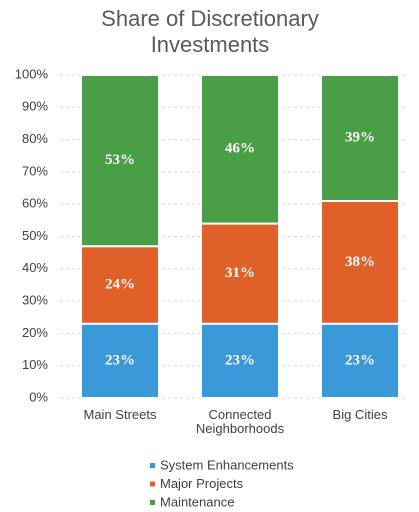 Image resolution: width=419 pixels, height=512 pixels. I want to click on y-tick-label: 20%, so click(35, 332).